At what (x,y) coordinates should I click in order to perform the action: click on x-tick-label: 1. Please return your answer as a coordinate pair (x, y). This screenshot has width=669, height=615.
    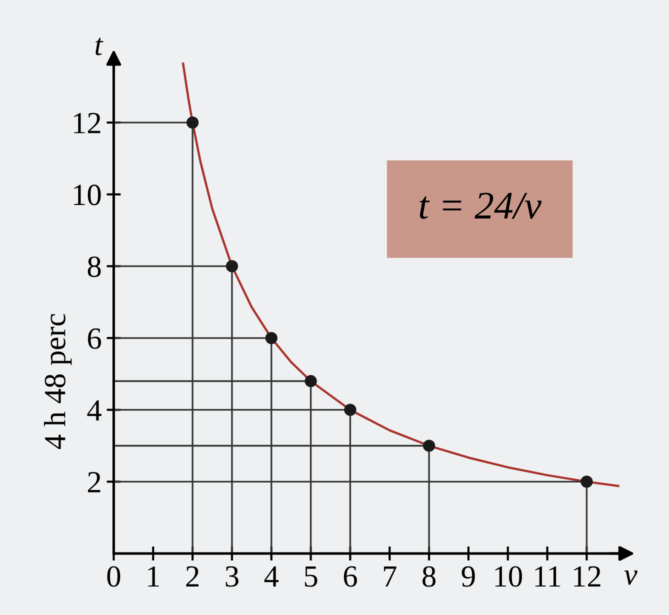
    Looking at the image, I should click on (153, 576).